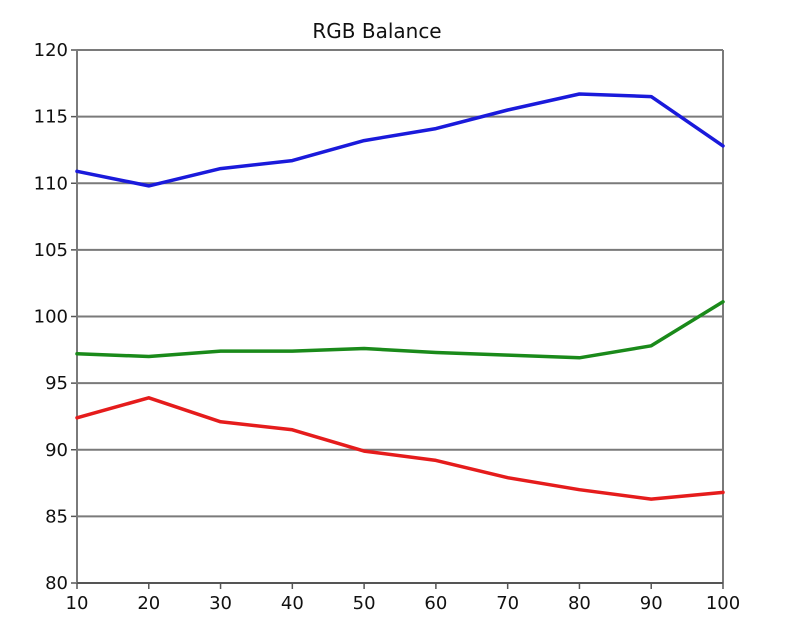 Image resolution: width=792 pixels, height=641 pixels. Describe the element at coordinates (376, 31) in the screenshot. I see `chart-title: RGB Balance` at that location.